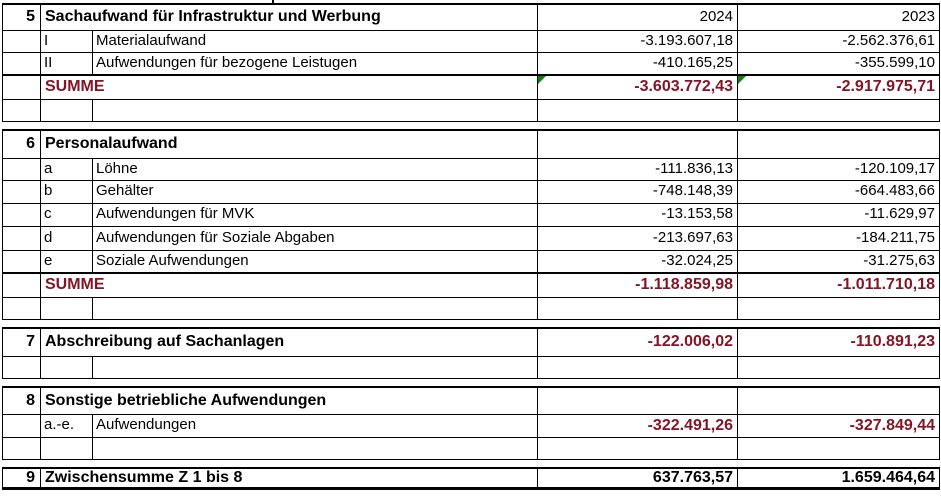 This screenshot has height=504, width=941. I want to click on cell-summe6-2023: -1.011.710,18, so click(838, 285).